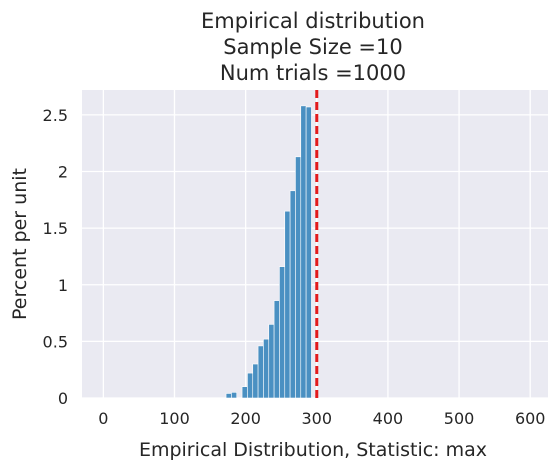 The width and height of the screenshot is (556, 468). What do you see at coordinates (55, 257) in the screenshot?
I see `y-tick-labels: 0 0.5 1 1.5 2 2.5` at bounding box center [55, 257].